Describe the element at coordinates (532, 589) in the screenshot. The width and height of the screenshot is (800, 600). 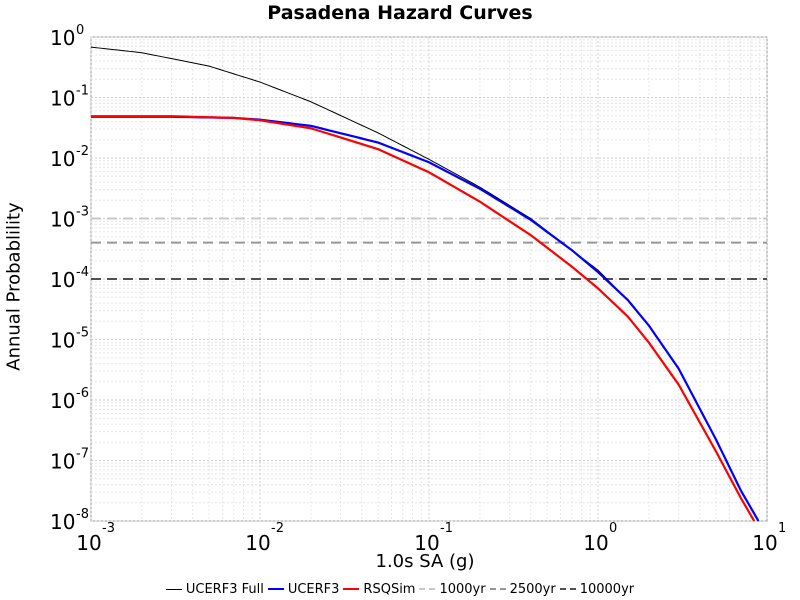
I see `legend-label: 2500yr` at that location.